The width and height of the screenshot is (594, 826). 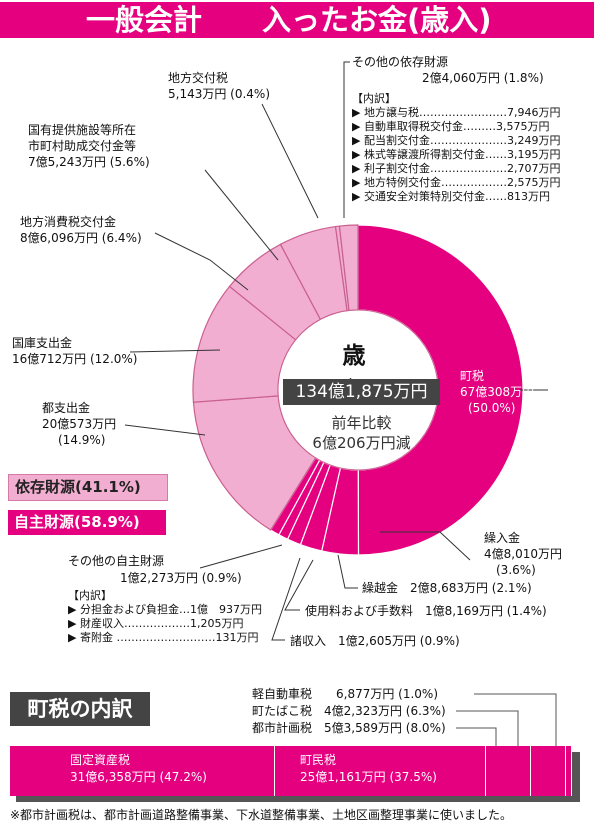 What do you see at coordinates (425, 546) in the screenshot?
I see `leader-carry-in` at bounding box center [425, 546].